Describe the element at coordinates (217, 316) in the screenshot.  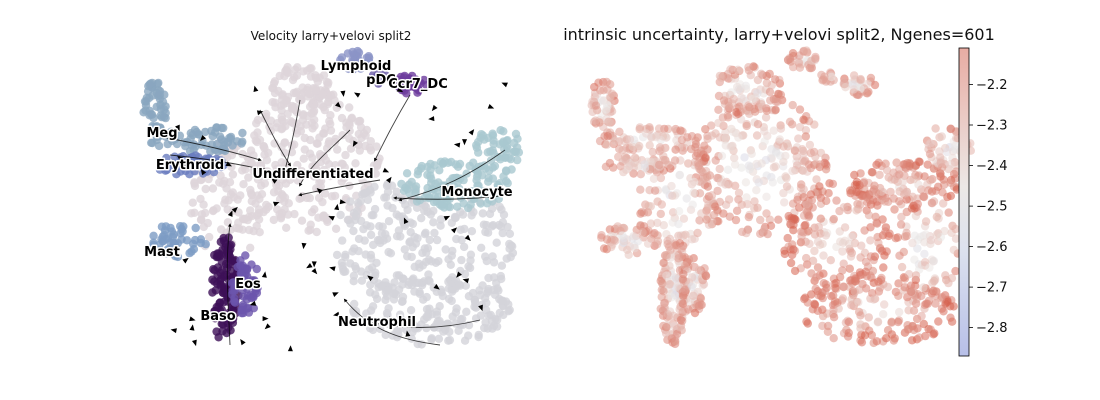
I see `cluster-label-baso: Baso` at that location.